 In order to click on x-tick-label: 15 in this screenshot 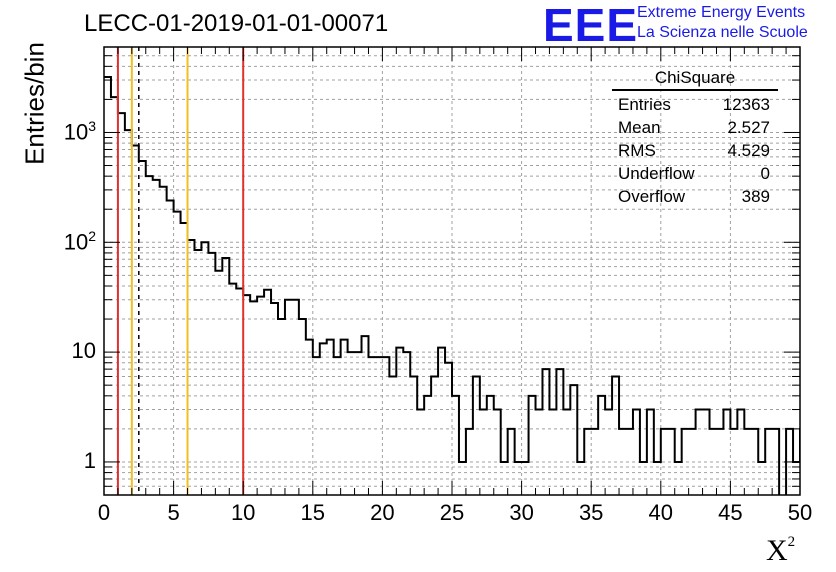, I will do `click(313, 512)`.